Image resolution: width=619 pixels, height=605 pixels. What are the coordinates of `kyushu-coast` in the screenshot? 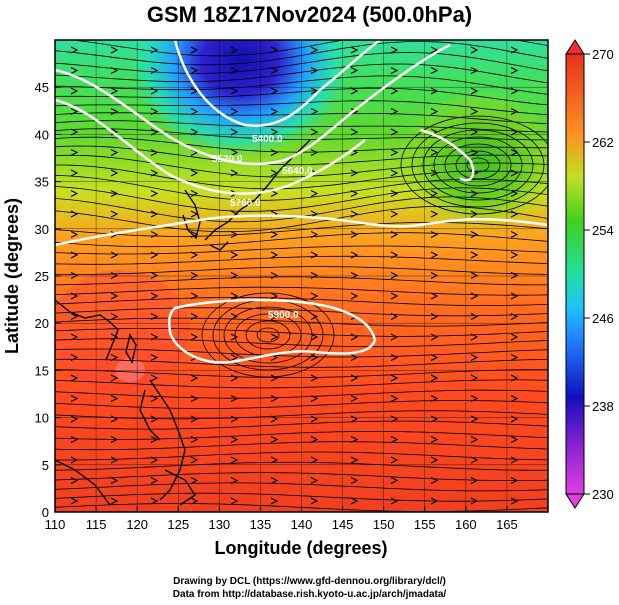 It's located at (219, 246).